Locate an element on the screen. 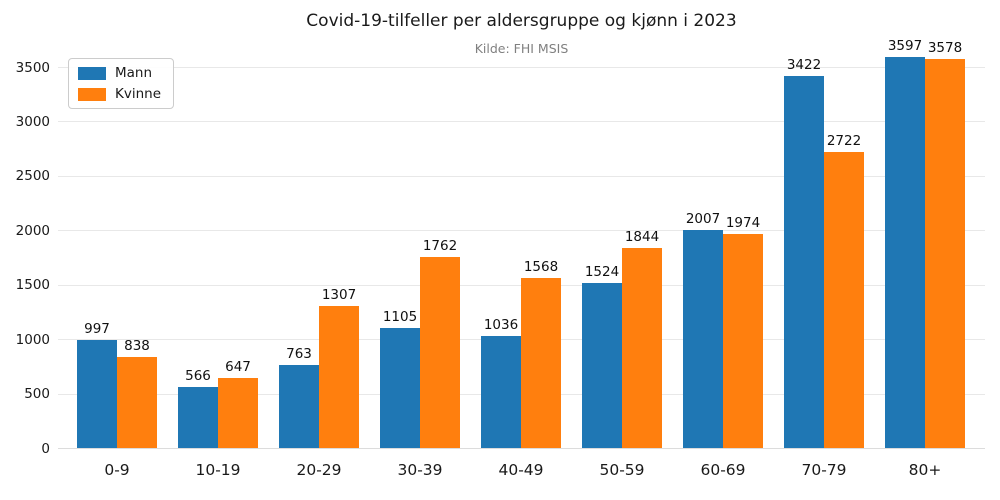 The image size is (1000, 500). y-tick-label-500: 500 is located at coordinates (37, 394).